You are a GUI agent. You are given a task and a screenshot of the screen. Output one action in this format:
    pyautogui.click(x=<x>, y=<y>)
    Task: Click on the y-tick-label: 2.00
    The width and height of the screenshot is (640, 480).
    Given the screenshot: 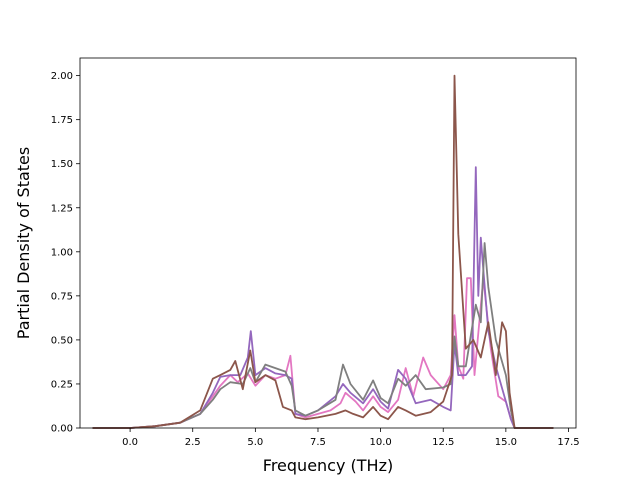 What is the action you would take?
    pyautogui.click(x=62, y=76)
    